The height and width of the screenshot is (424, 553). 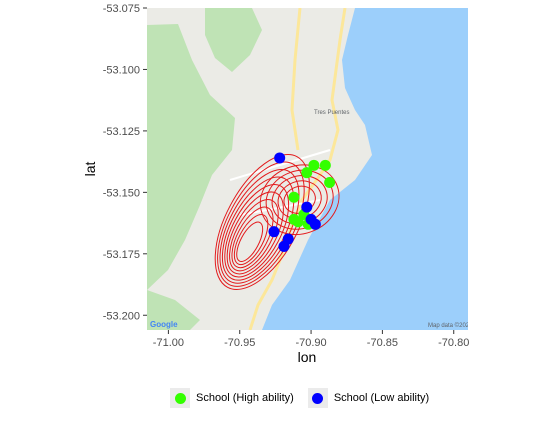 I want to click on y-axis-title: lat, so click(x=90, y=169).